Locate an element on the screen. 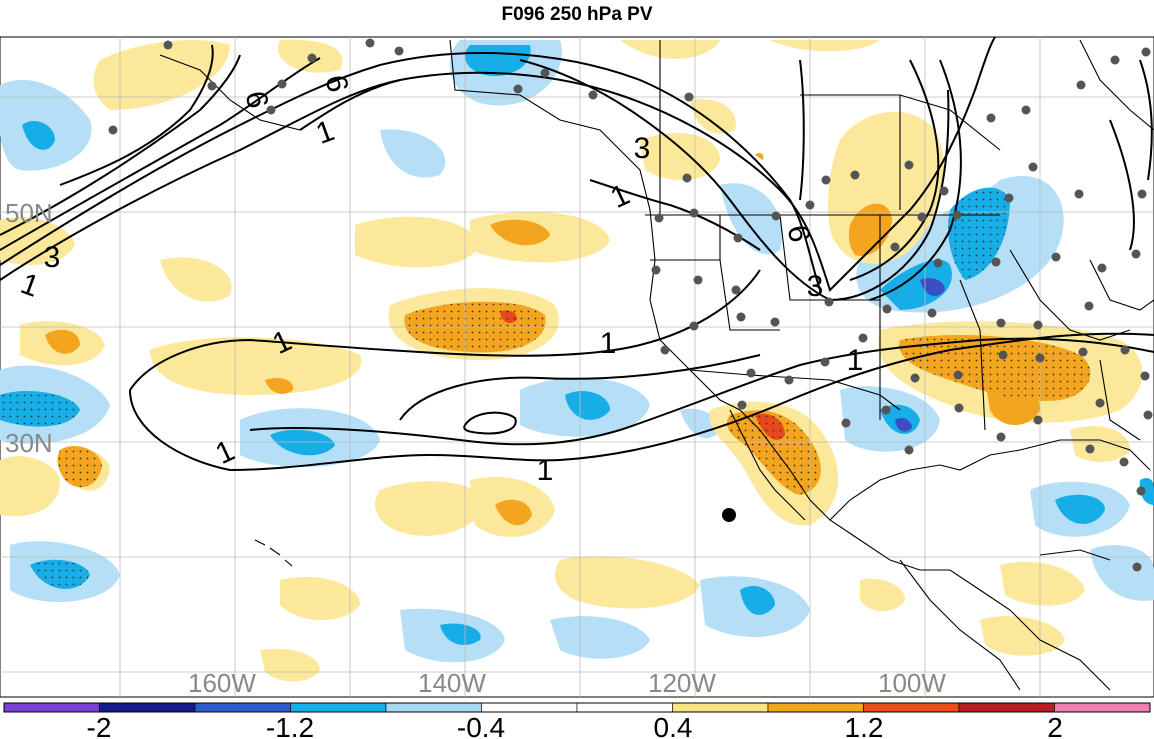 The width and height of the screenshot is (1154, 739). colorbar-swatches is located at coordinates (577, 707).